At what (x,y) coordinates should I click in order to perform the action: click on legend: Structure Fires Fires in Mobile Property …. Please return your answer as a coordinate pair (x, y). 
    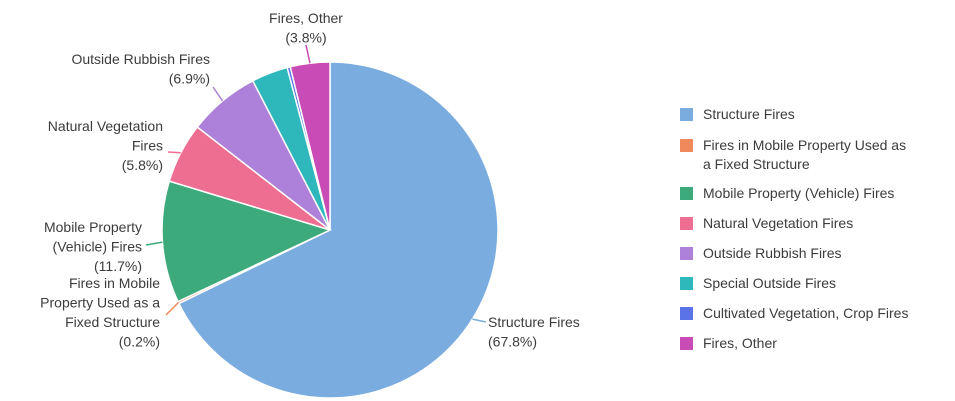
    Looking at the image, I should click on (794, 228).